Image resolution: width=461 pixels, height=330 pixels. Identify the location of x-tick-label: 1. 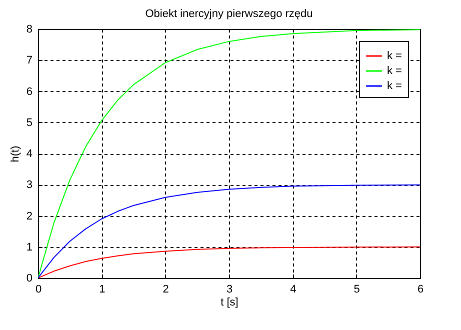
(102, 290).